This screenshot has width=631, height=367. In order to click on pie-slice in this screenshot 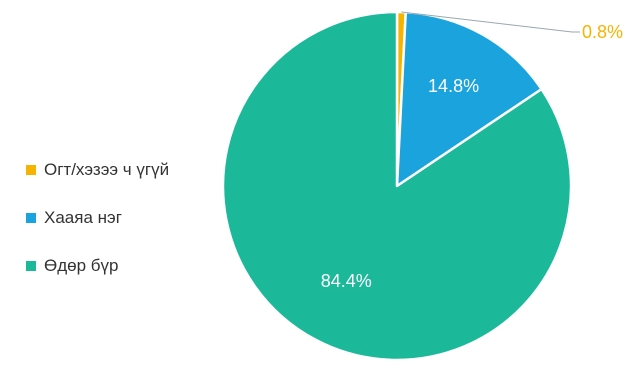, I will do `click(469, 99)`.